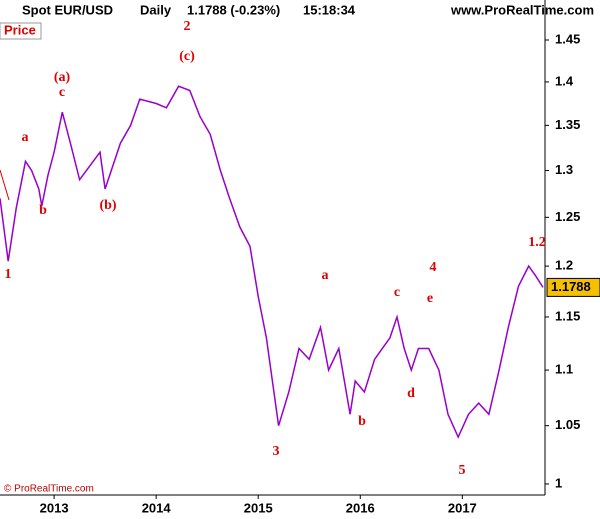 The image size is (600, 519). I want to click on y-tick-label: 1.35, so click(567, 124).